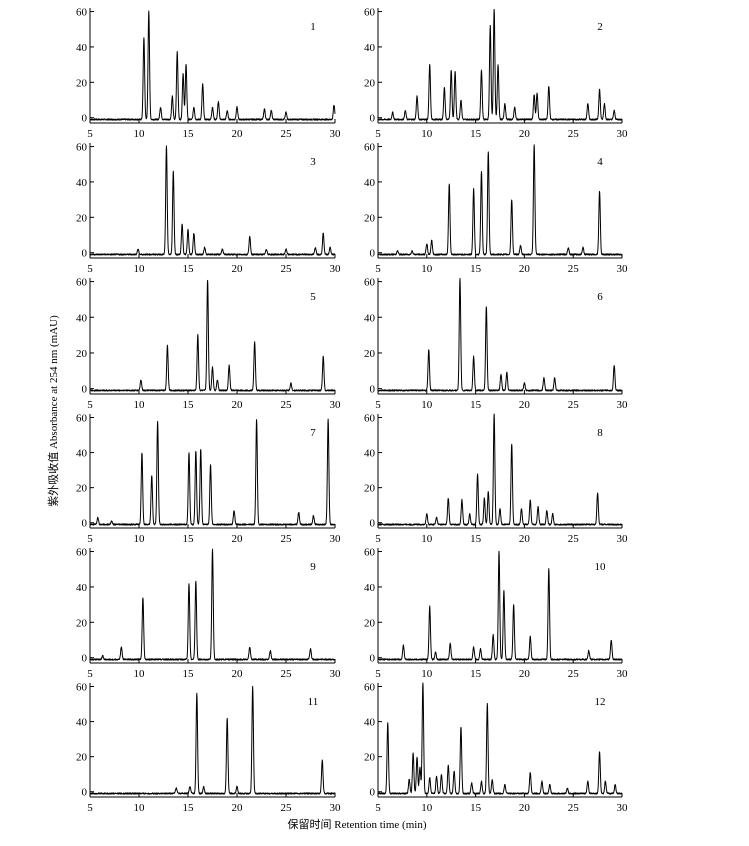 Image resolution: width=749 pixels, height=846 pixels. I want to click on panel-6: 0 20 40 60 5 10 15 20 25 30 6, so click(496, 344).